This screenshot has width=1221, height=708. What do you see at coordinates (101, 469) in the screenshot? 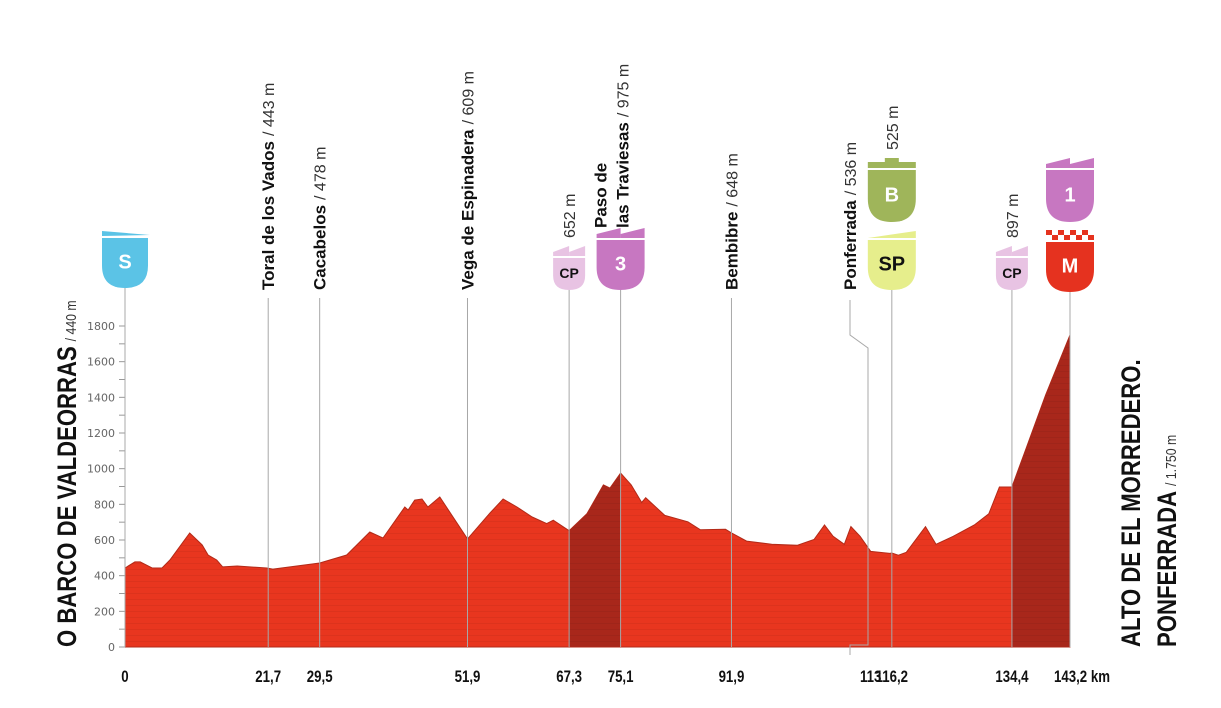
I see `y-tick-label: 1000` at bounding box center [101, 469].